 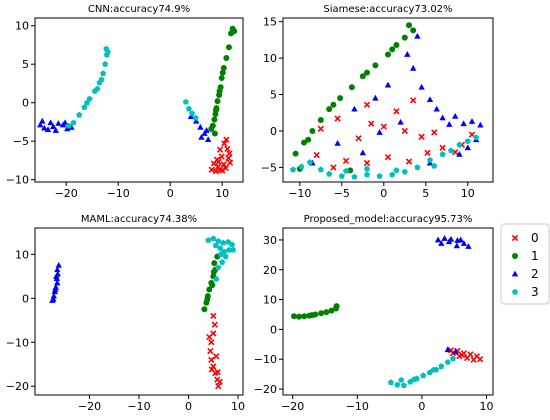 What do you see at coordinates (139, 9) in the screenshot?
I see `subplot-title: CNN:accuracy74.9%` at bounding box center [139, 9].